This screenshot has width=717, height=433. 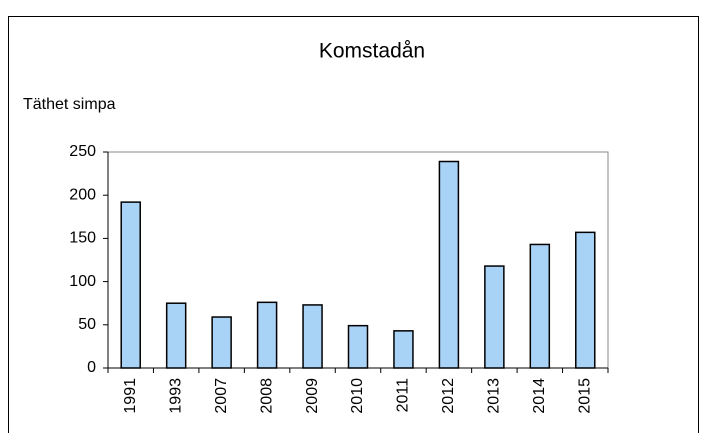 What do you see at coordinates (448, 396) in the screenshot?
I see `x-tick-label: 2012` at bounding box center [448, 396].